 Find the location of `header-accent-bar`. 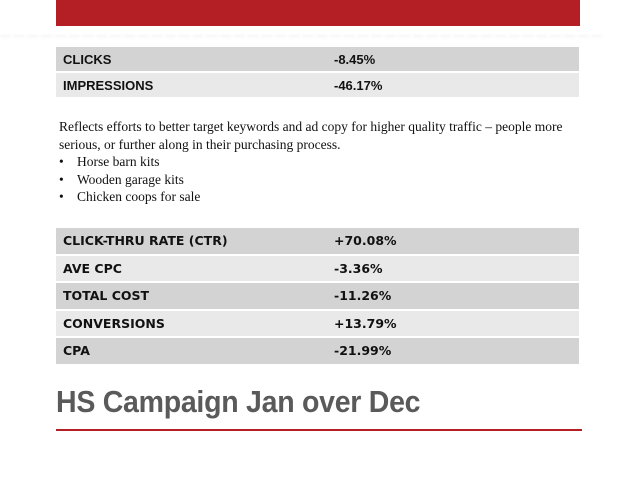

header-accent-bar is located at coordinates (318, 13).